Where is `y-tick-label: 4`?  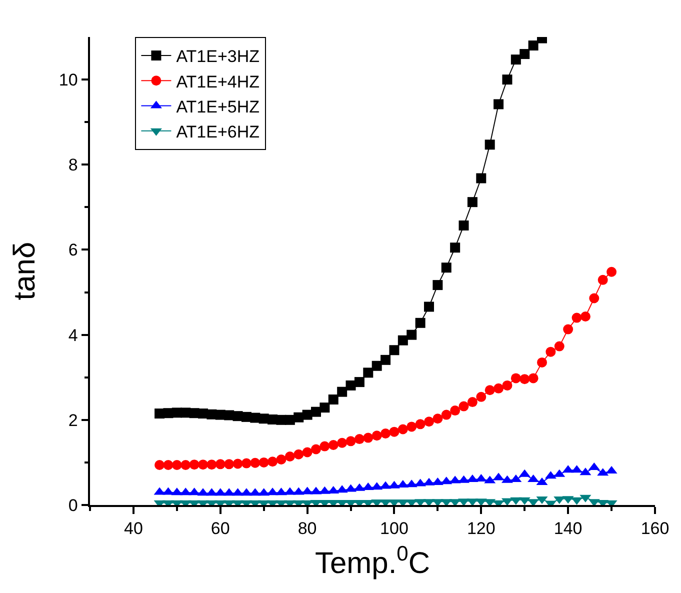
y-tick-label: 4 is located at coordinates (73, 335).